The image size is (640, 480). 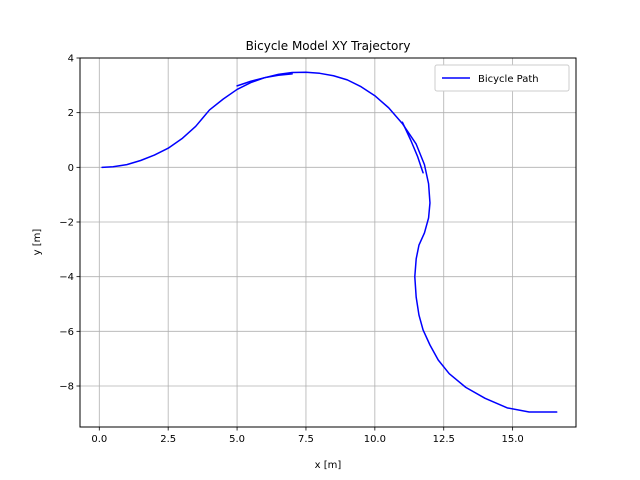 What do you see at coordinates (168, 439) in the screenshot?
I see `x-tick-label: 2.5` at bounding box center [168, 439].